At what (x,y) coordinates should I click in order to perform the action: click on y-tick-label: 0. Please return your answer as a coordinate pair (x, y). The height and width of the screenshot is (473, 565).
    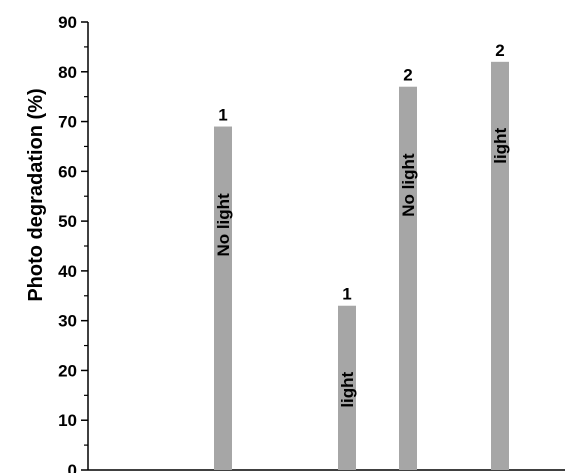
    Looking at the image, I should click on (72, 467).